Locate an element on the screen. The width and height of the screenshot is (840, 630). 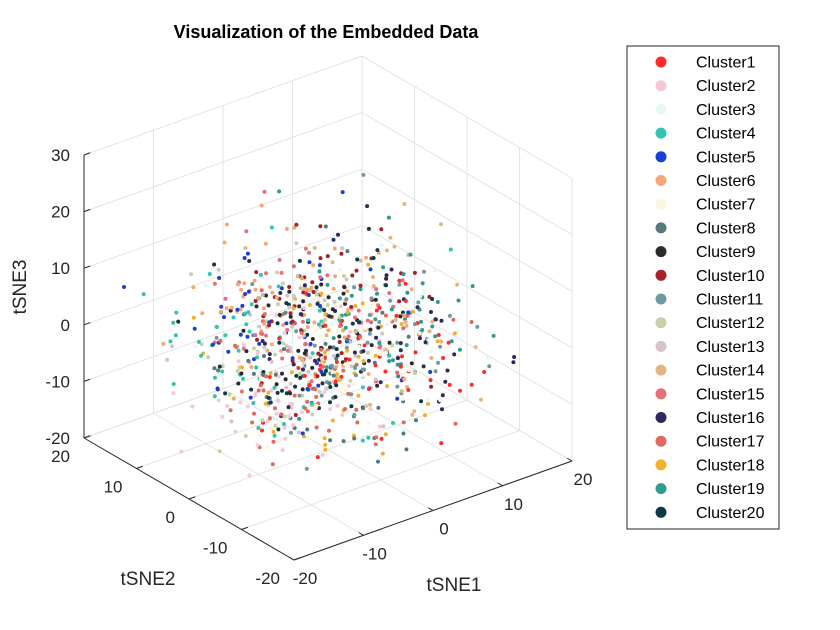
x-axis-label: tSNE1 is located at coordinates (454, 585).